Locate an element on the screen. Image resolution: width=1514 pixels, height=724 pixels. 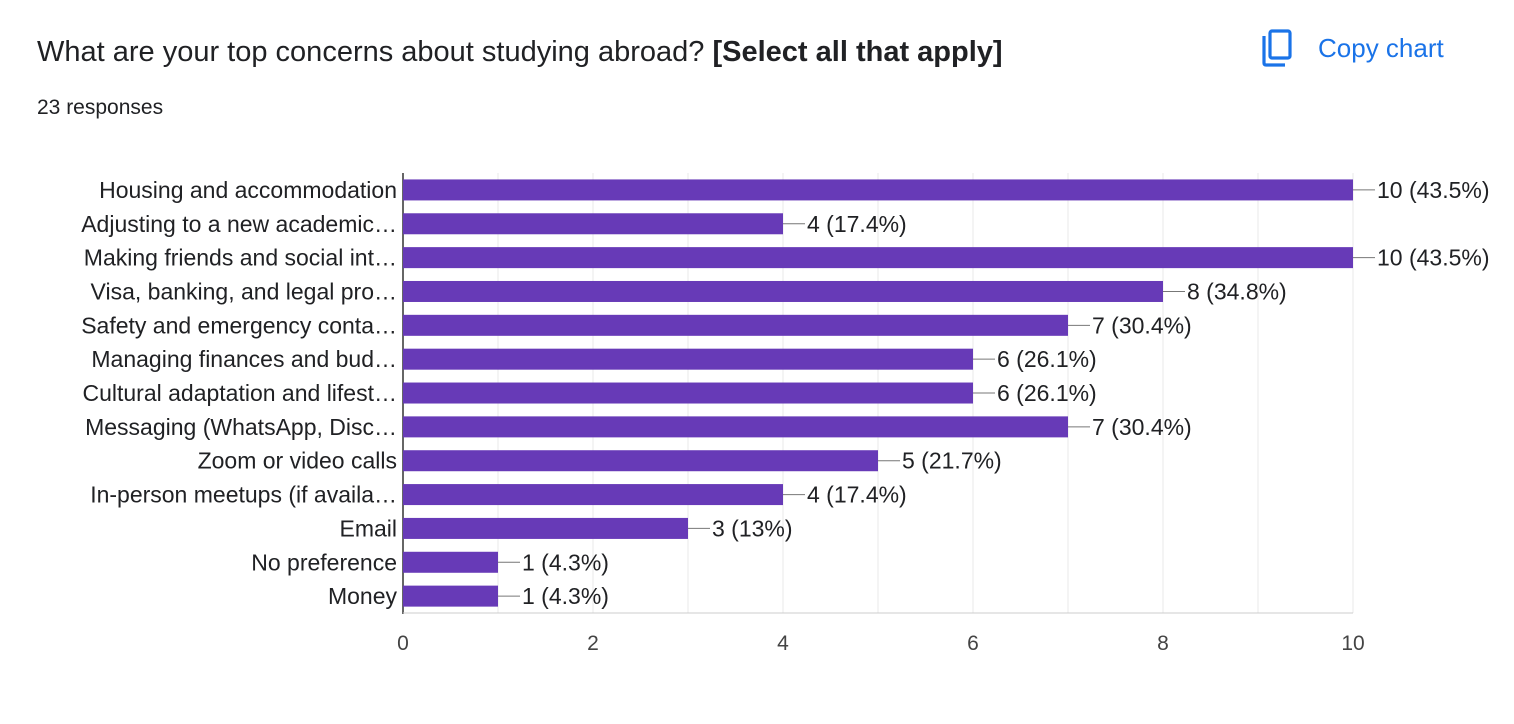
category-label: Zoom or video calls is located at coordinates (297, 461).